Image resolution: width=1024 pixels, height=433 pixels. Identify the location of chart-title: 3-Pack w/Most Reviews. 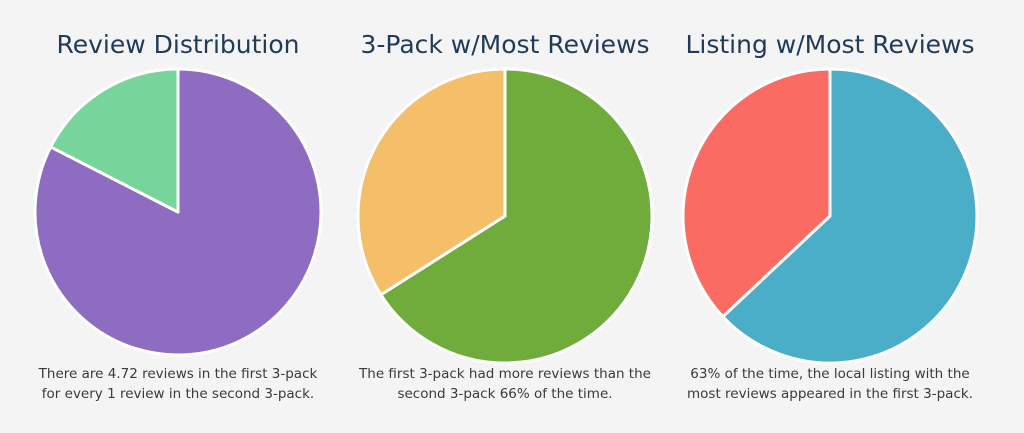
(504, 44).